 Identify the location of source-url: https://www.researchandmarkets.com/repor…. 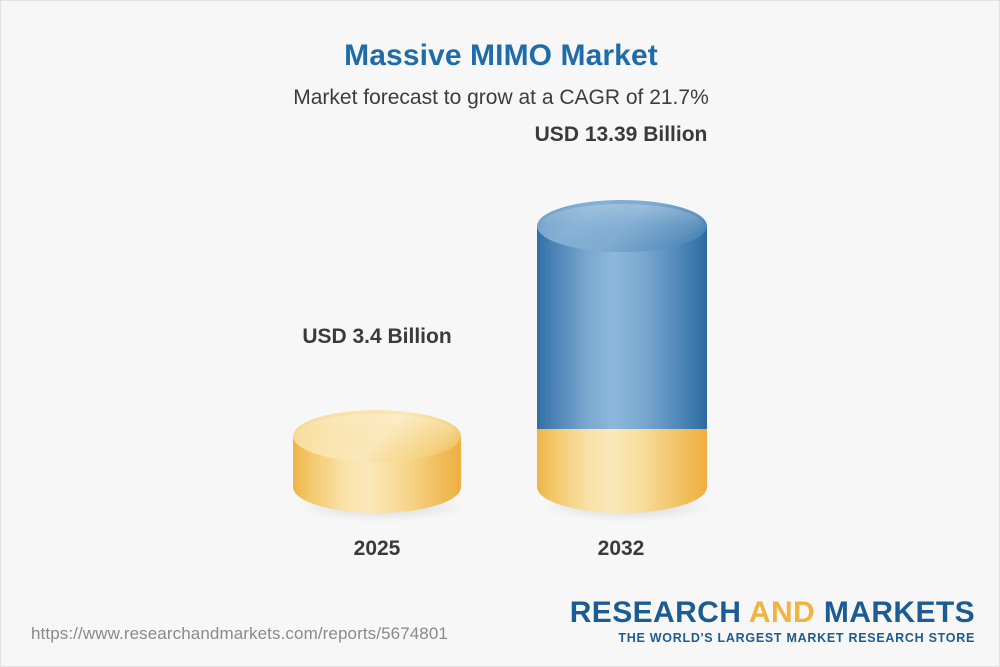
(239, 633).